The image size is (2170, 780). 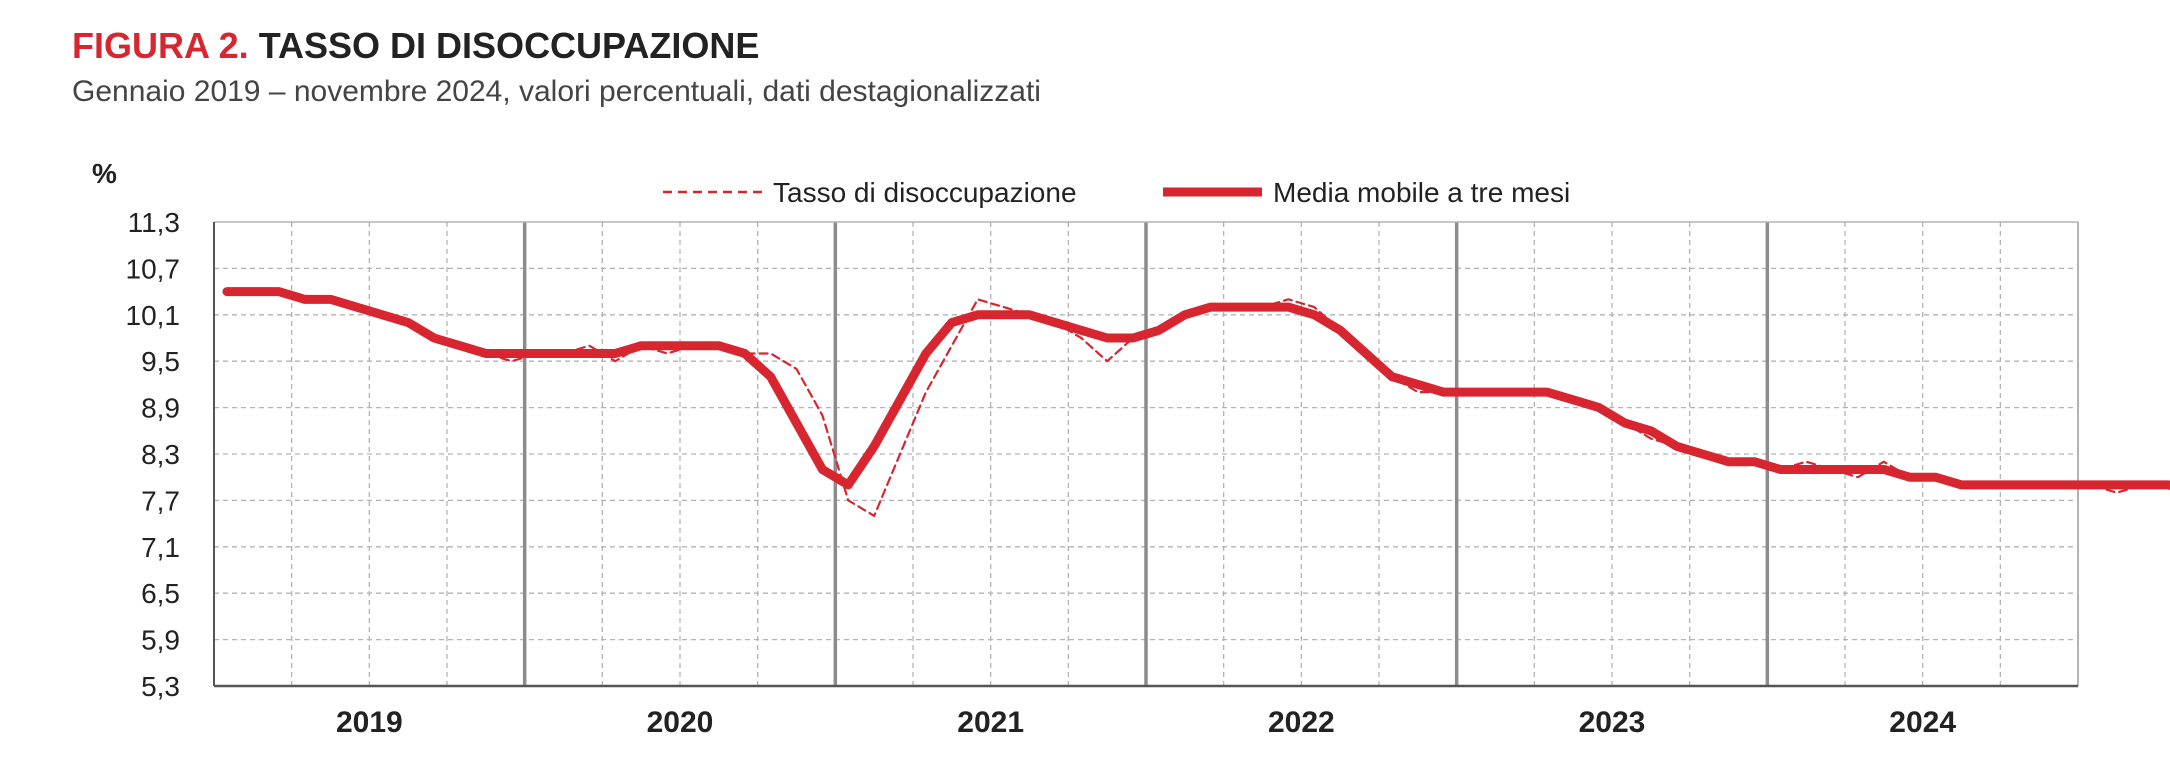 I want to click on x-tick-label-year: 2023, so click(x=1612, y=722).